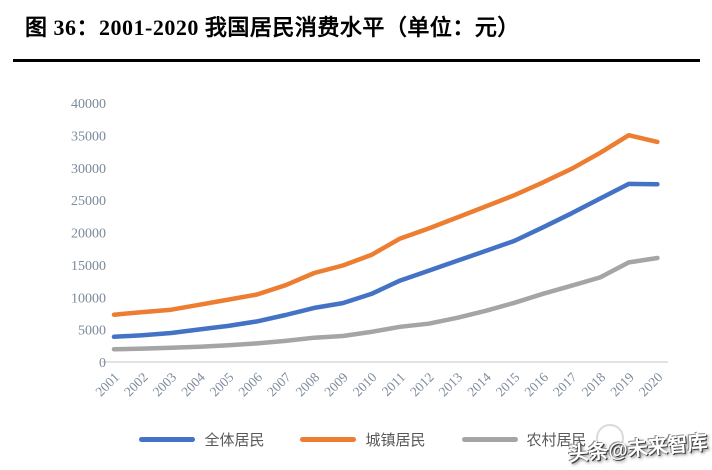 The width and height of the screenshot is (712, 470). I want to click on x-tick-label: 2020, so click(651, 384).